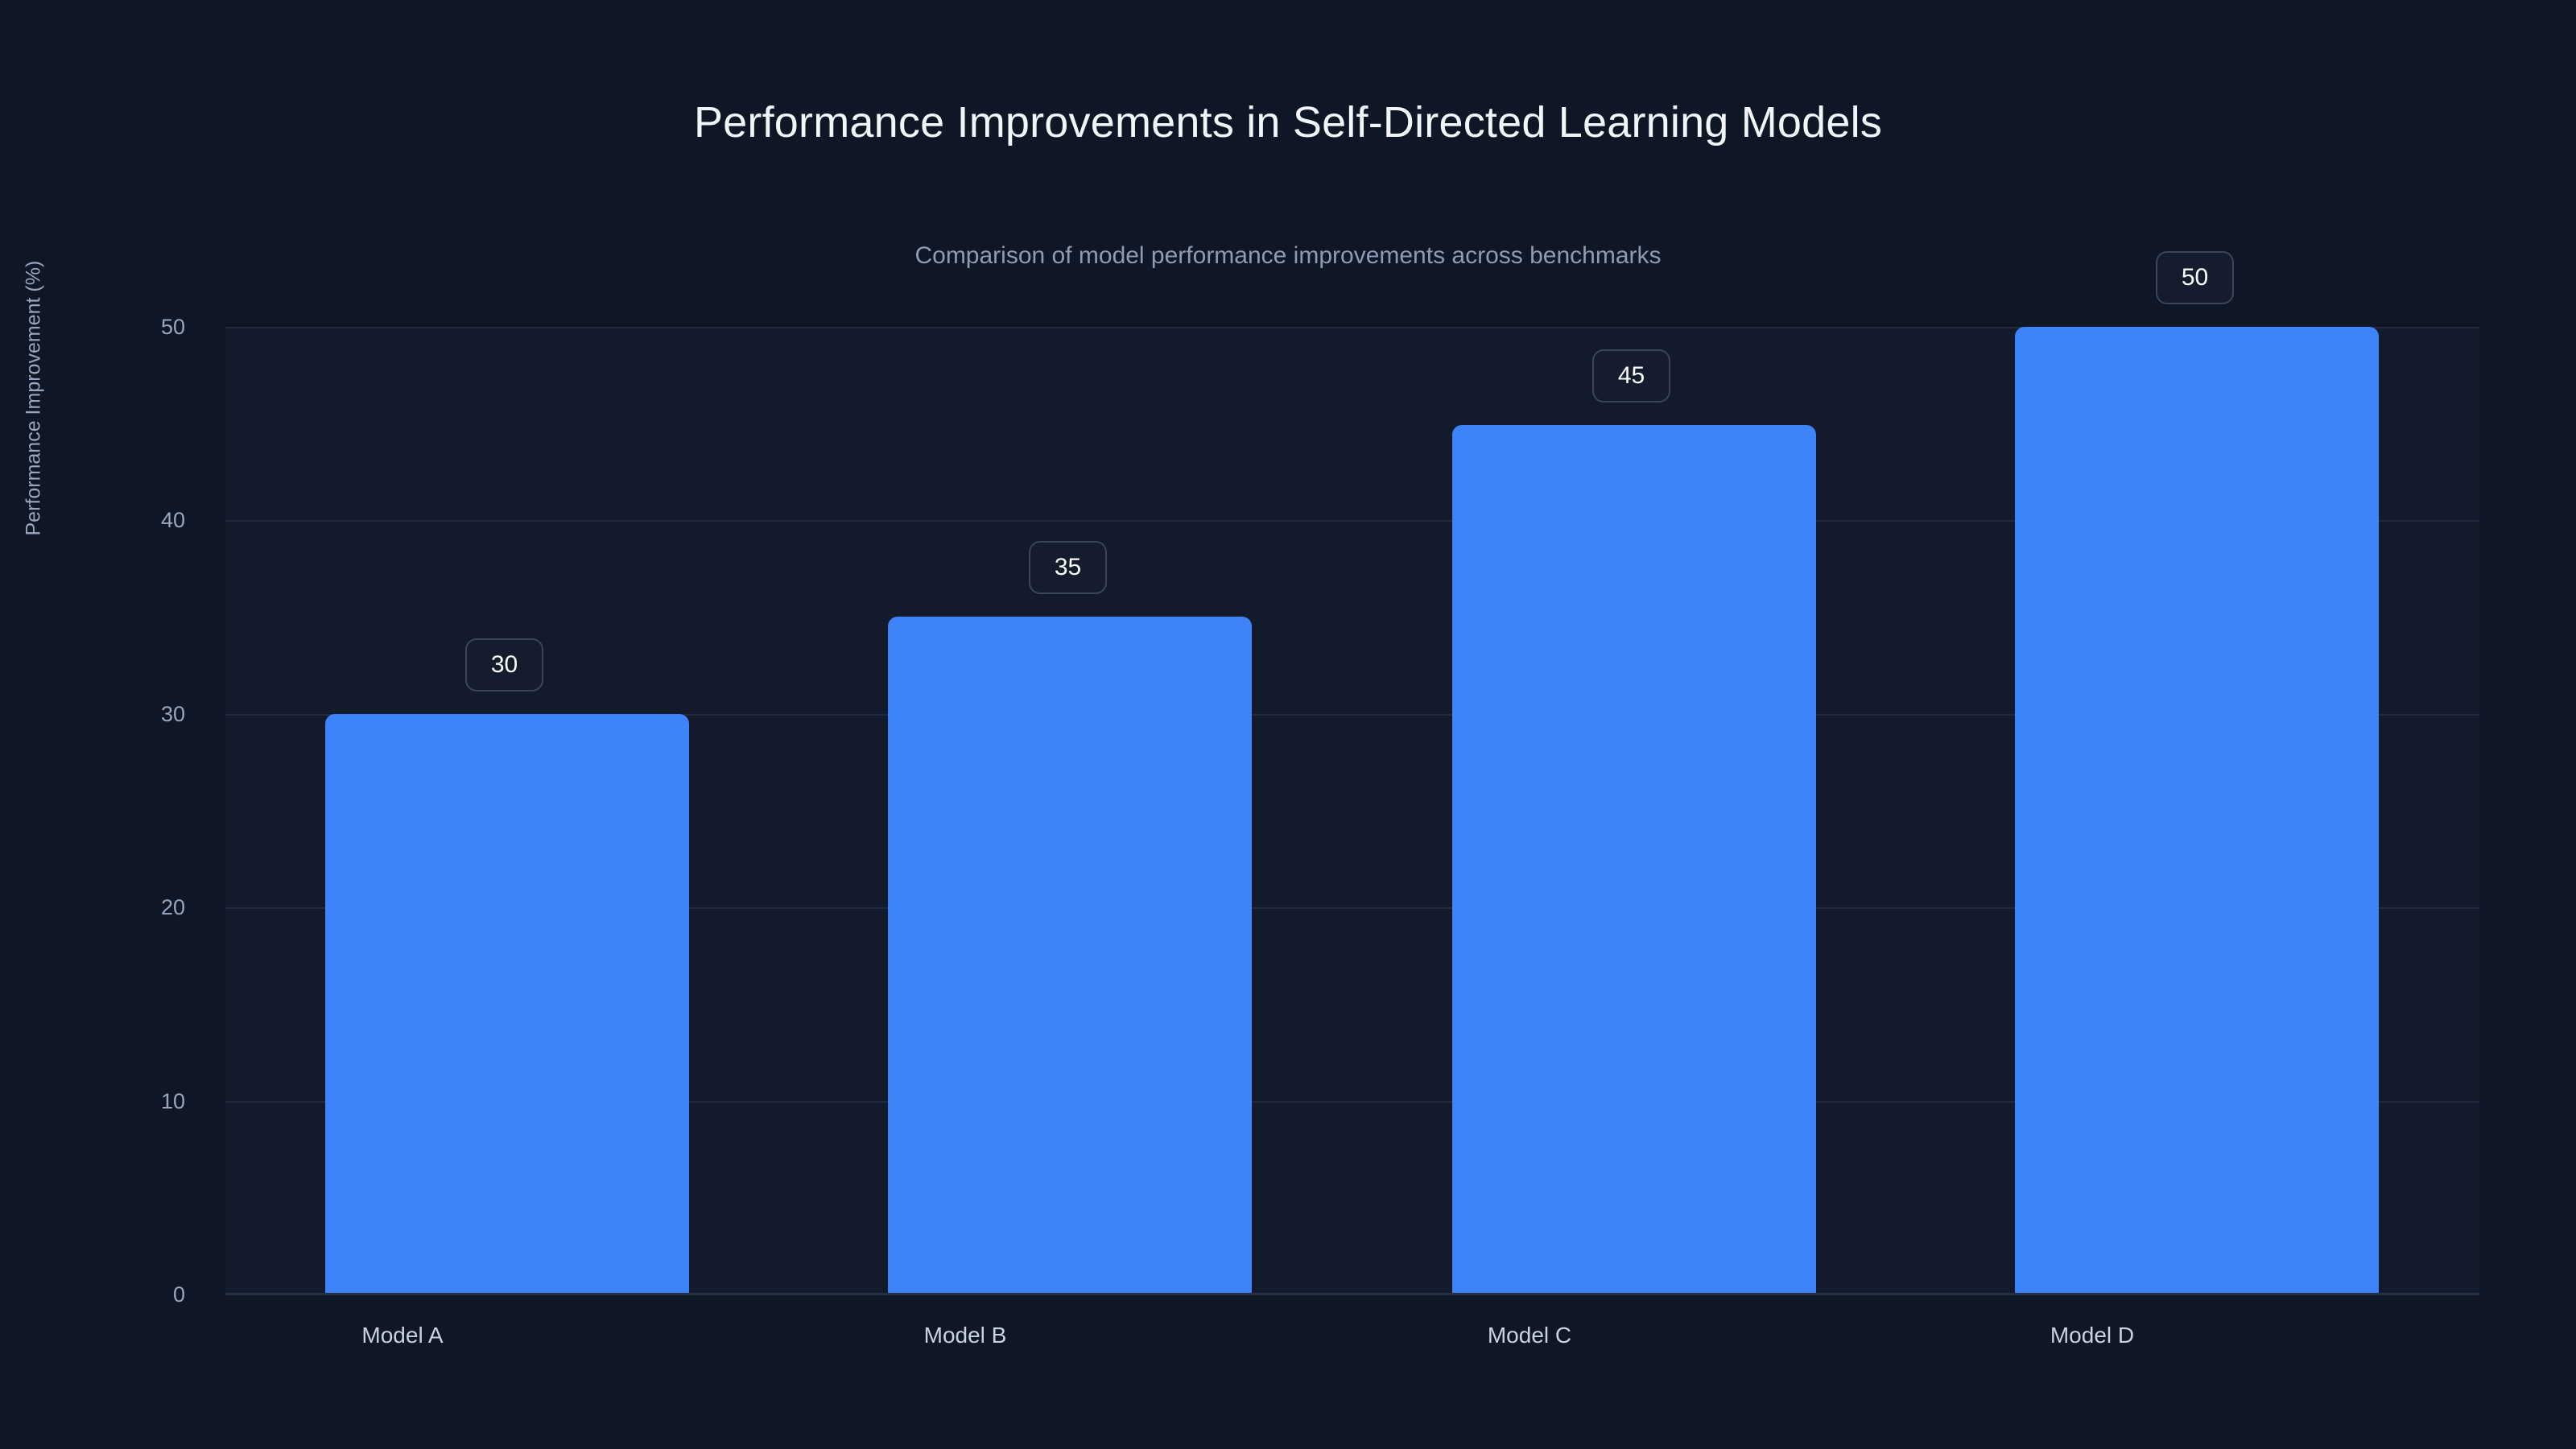 The width and height of the screenshot is (2576, 1449). Describe the element at coordinates (402, 1335) in the screenshot. I see `x-tick-label-model-a: Model A` at that location.